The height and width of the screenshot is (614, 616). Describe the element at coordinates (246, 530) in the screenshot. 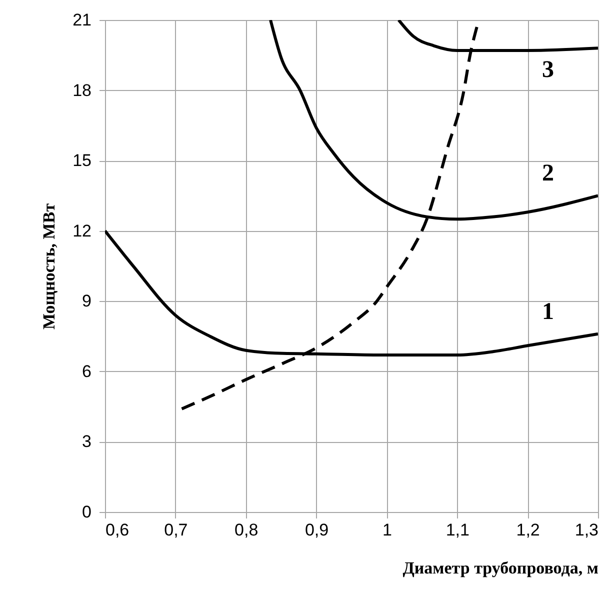

I see `x-tick-label: 0,8` at that location.